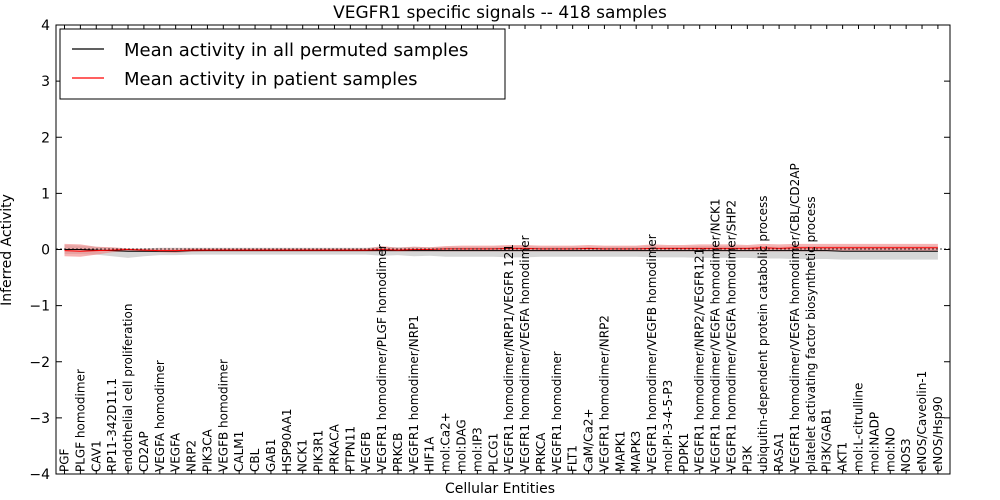  What do you see at coordinates (509, 358) in the screenshot?
I see `x-category-label: VEGFR1 homodimer/NRP1/VEGFR 121` at bounding box center [509, 358].